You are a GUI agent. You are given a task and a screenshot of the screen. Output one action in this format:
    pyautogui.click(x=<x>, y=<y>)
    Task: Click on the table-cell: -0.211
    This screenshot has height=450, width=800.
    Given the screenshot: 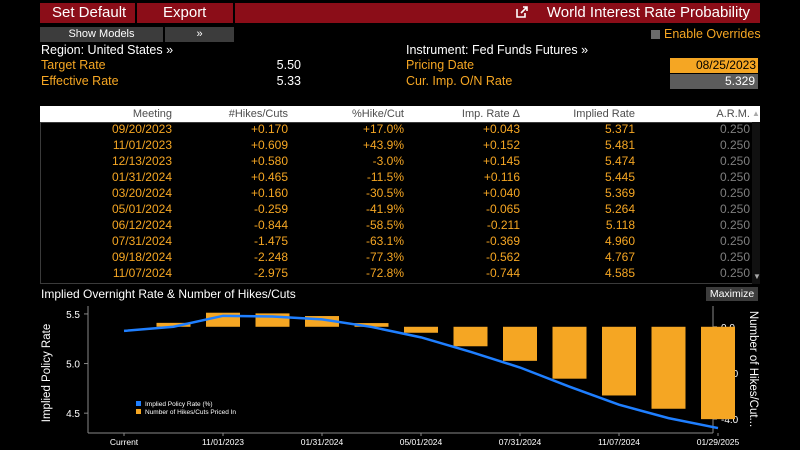 What is the action you would take?
    pyautogui.click(x=503, y=225)
    